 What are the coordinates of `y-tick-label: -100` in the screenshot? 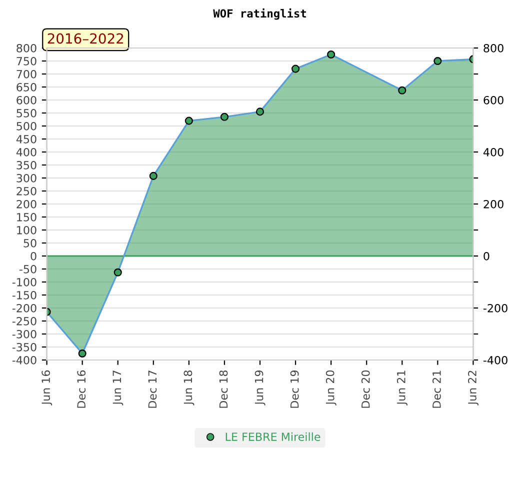 It's located at (24, 282).